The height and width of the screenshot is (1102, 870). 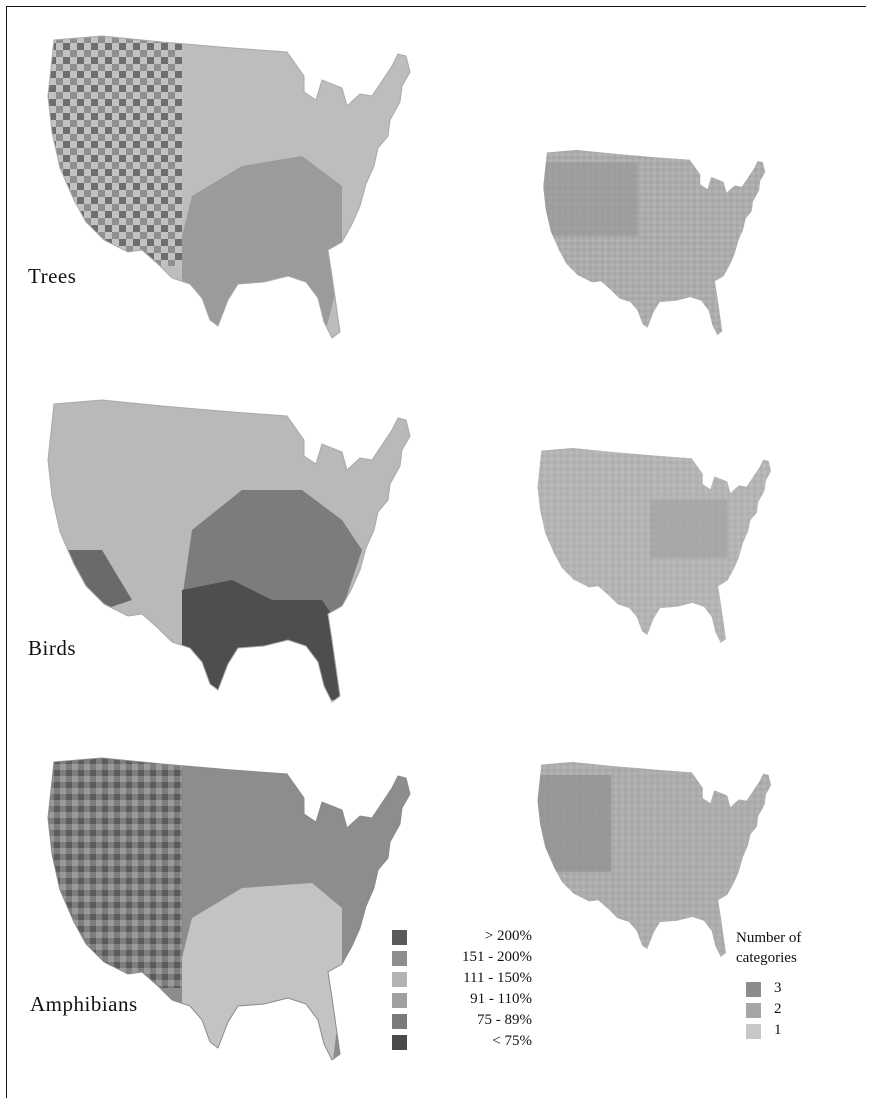 What do you see at coordinates (497, 957) in the screenshot?
I see `legend-label: 151 - 200%` at bounding box center [497, 957].